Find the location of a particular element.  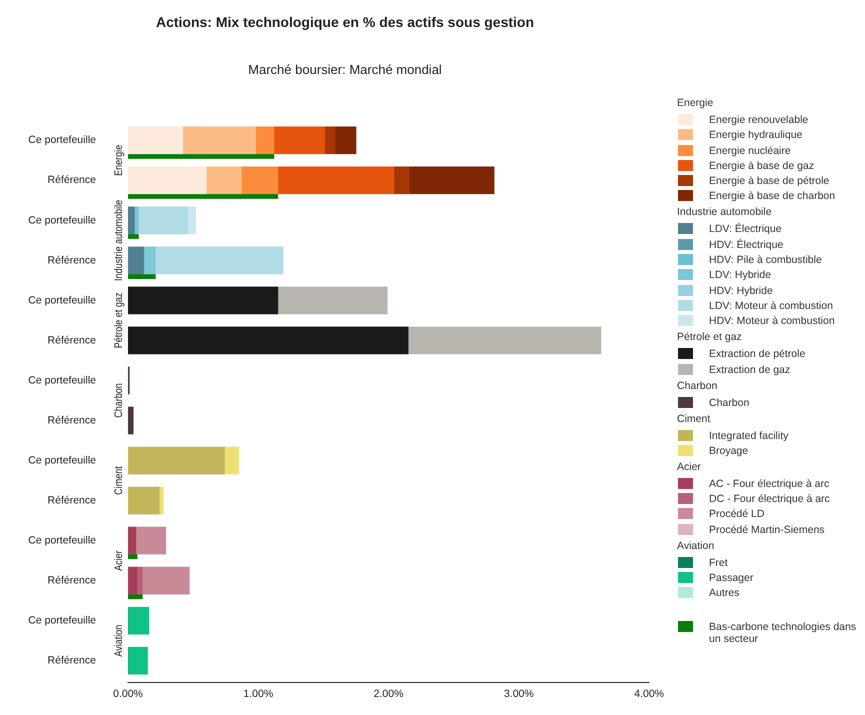

legend-label: LDV: Hybride is located at coordinates (740, 275).